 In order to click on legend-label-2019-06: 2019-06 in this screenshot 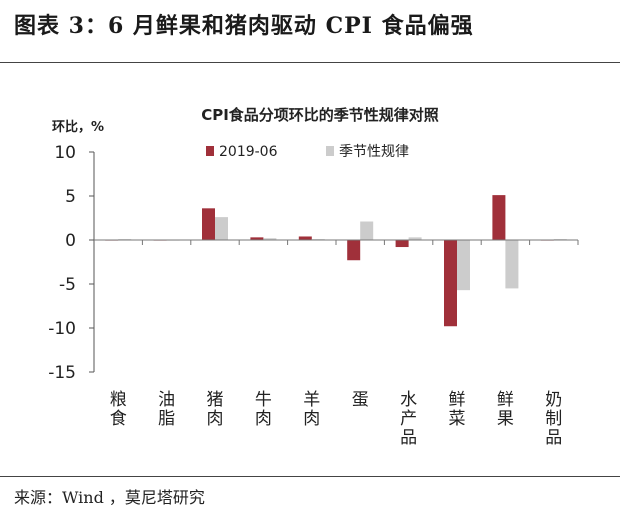, I will do `click(248, 152)`.